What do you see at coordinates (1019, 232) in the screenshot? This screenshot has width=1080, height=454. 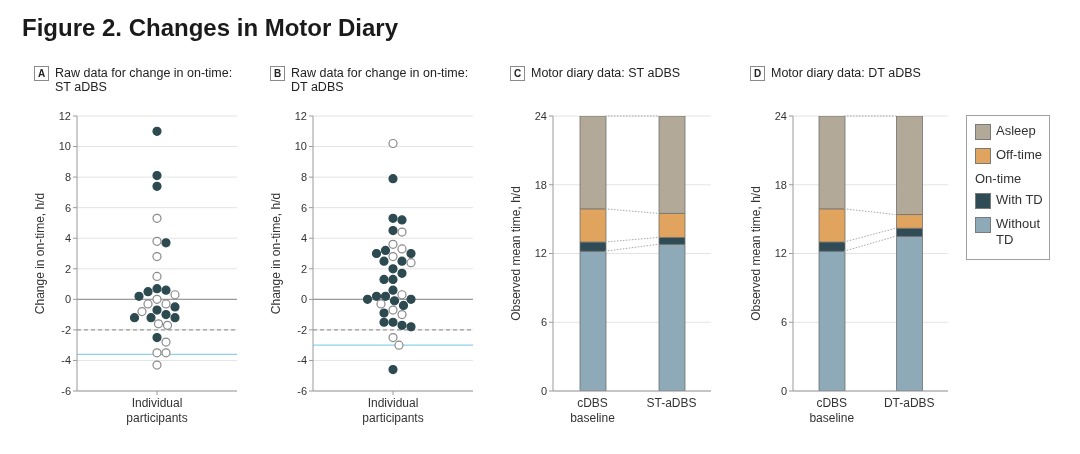 I see `legend-label: Without TD` at bounding box center [1019, 232].